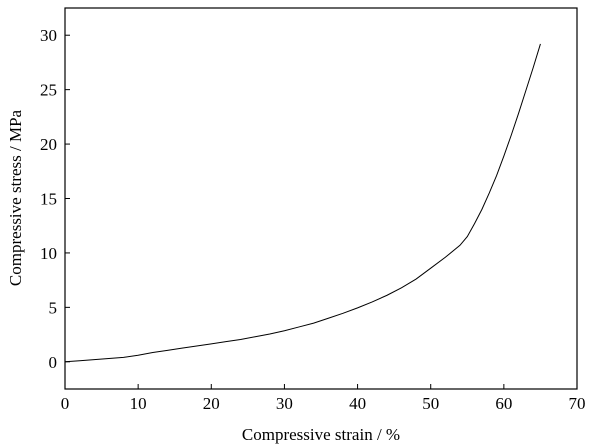 This screenshot has width=589, height=447. Describe the element at coordinates (48, 199) in the screenshot. I see `y-tick-label: 15` at that location.